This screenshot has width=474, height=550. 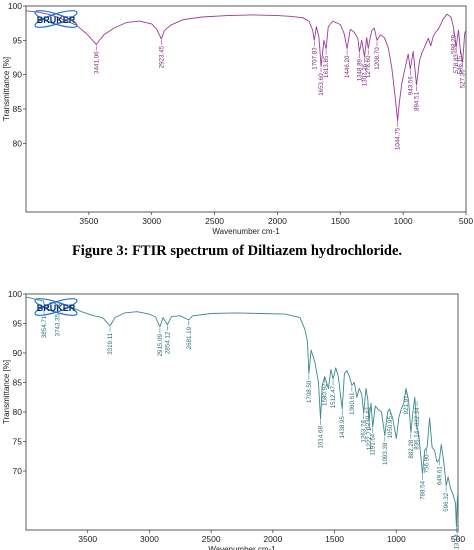 I want to click on peak-label: 598.29, so click(x=454, y=43).